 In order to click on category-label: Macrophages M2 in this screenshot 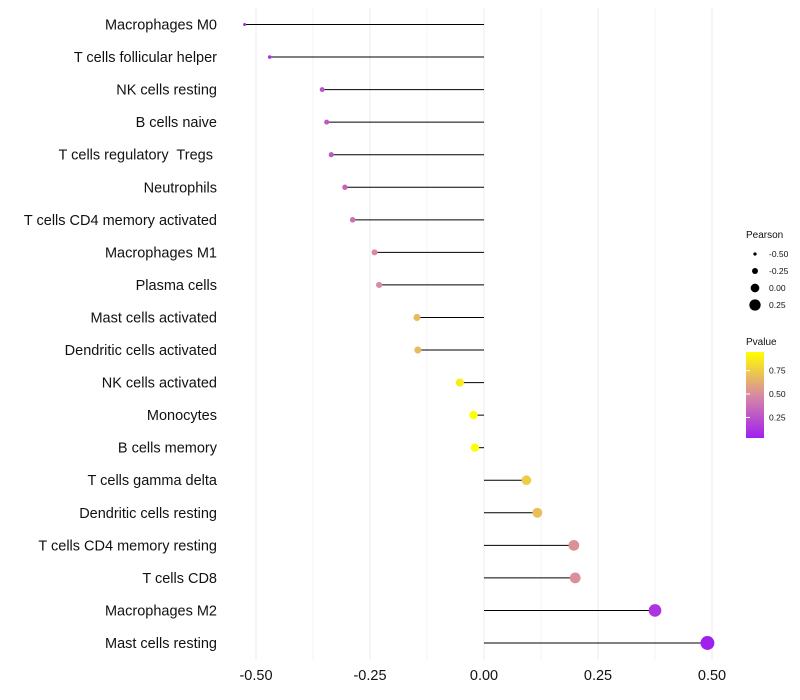, I will do `click(161, 611)`.